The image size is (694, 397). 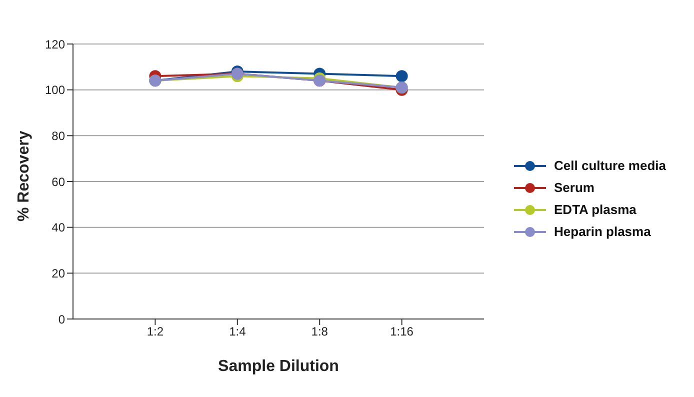 I want to click on x-tick-label: 1:8, so click(x=319, y=331).